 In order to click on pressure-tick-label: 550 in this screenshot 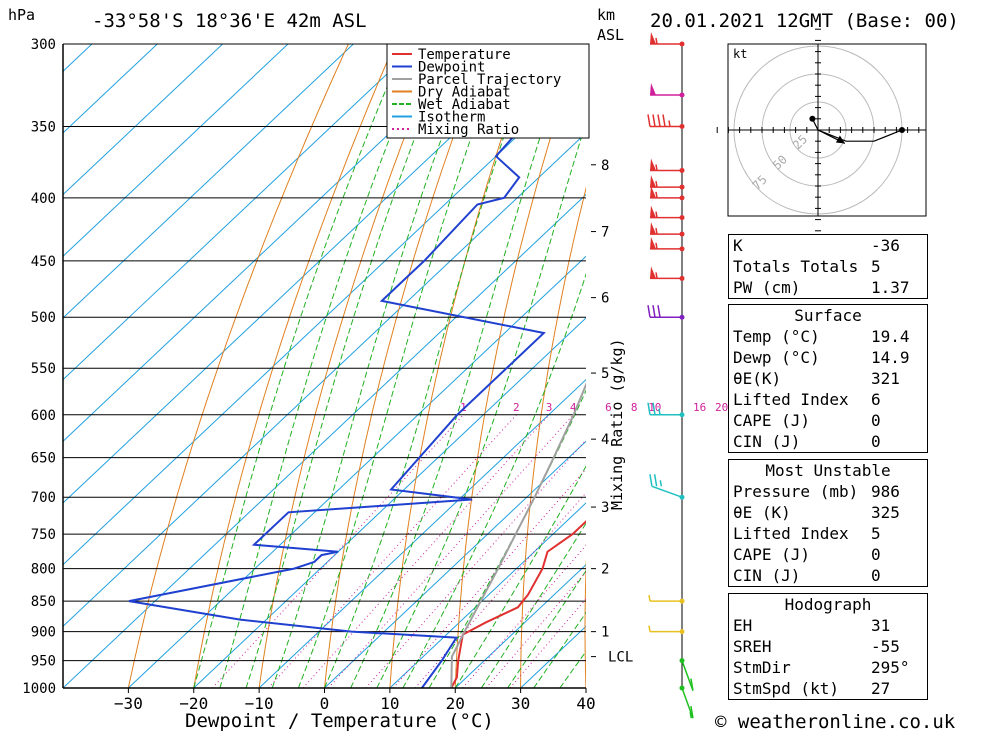, I will do `click(43, 369)`.